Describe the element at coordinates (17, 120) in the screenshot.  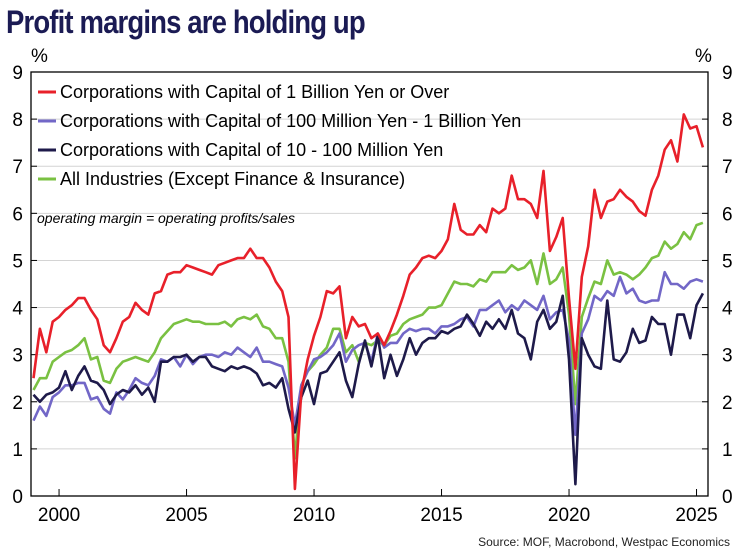
I see `y-tick-label-left: 8` at that location.